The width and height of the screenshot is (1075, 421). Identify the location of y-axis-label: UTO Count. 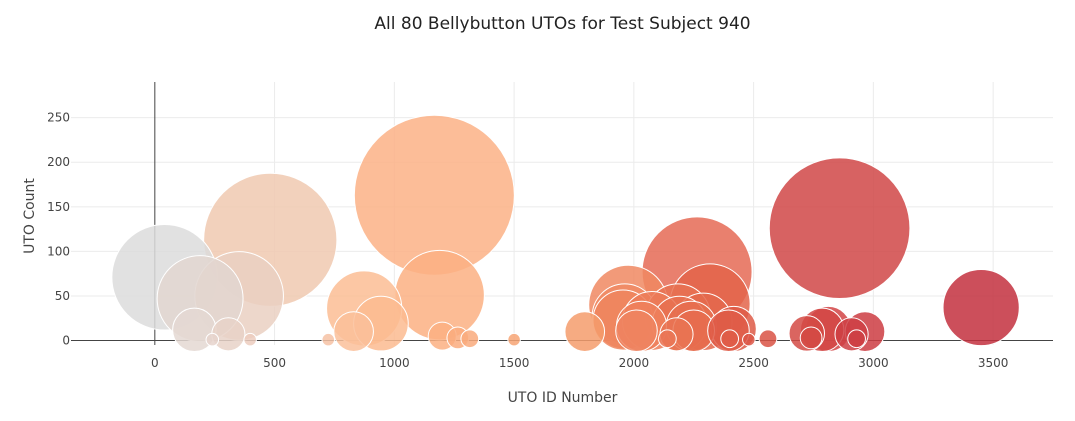
(30, 216).